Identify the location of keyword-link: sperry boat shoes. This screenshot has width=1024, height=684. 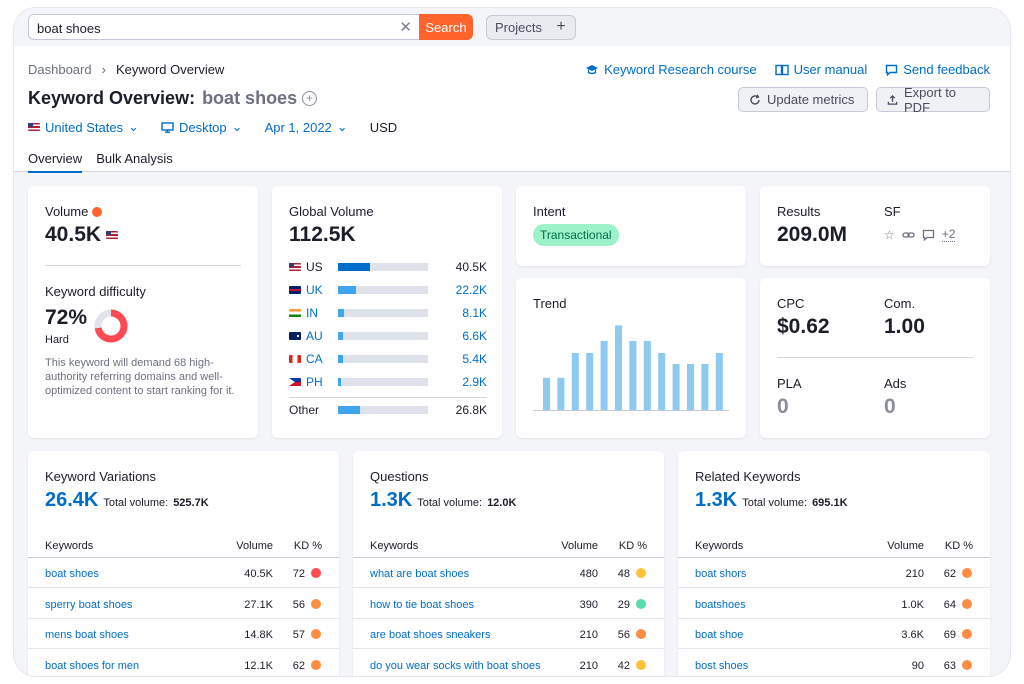
(89, 604).